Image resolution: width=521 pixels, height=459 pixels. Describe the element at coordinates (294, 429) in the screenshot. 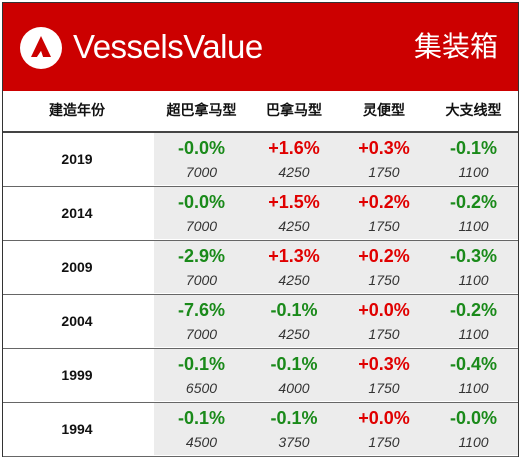

I see `value-cell: -0.1% 3750` at that location.